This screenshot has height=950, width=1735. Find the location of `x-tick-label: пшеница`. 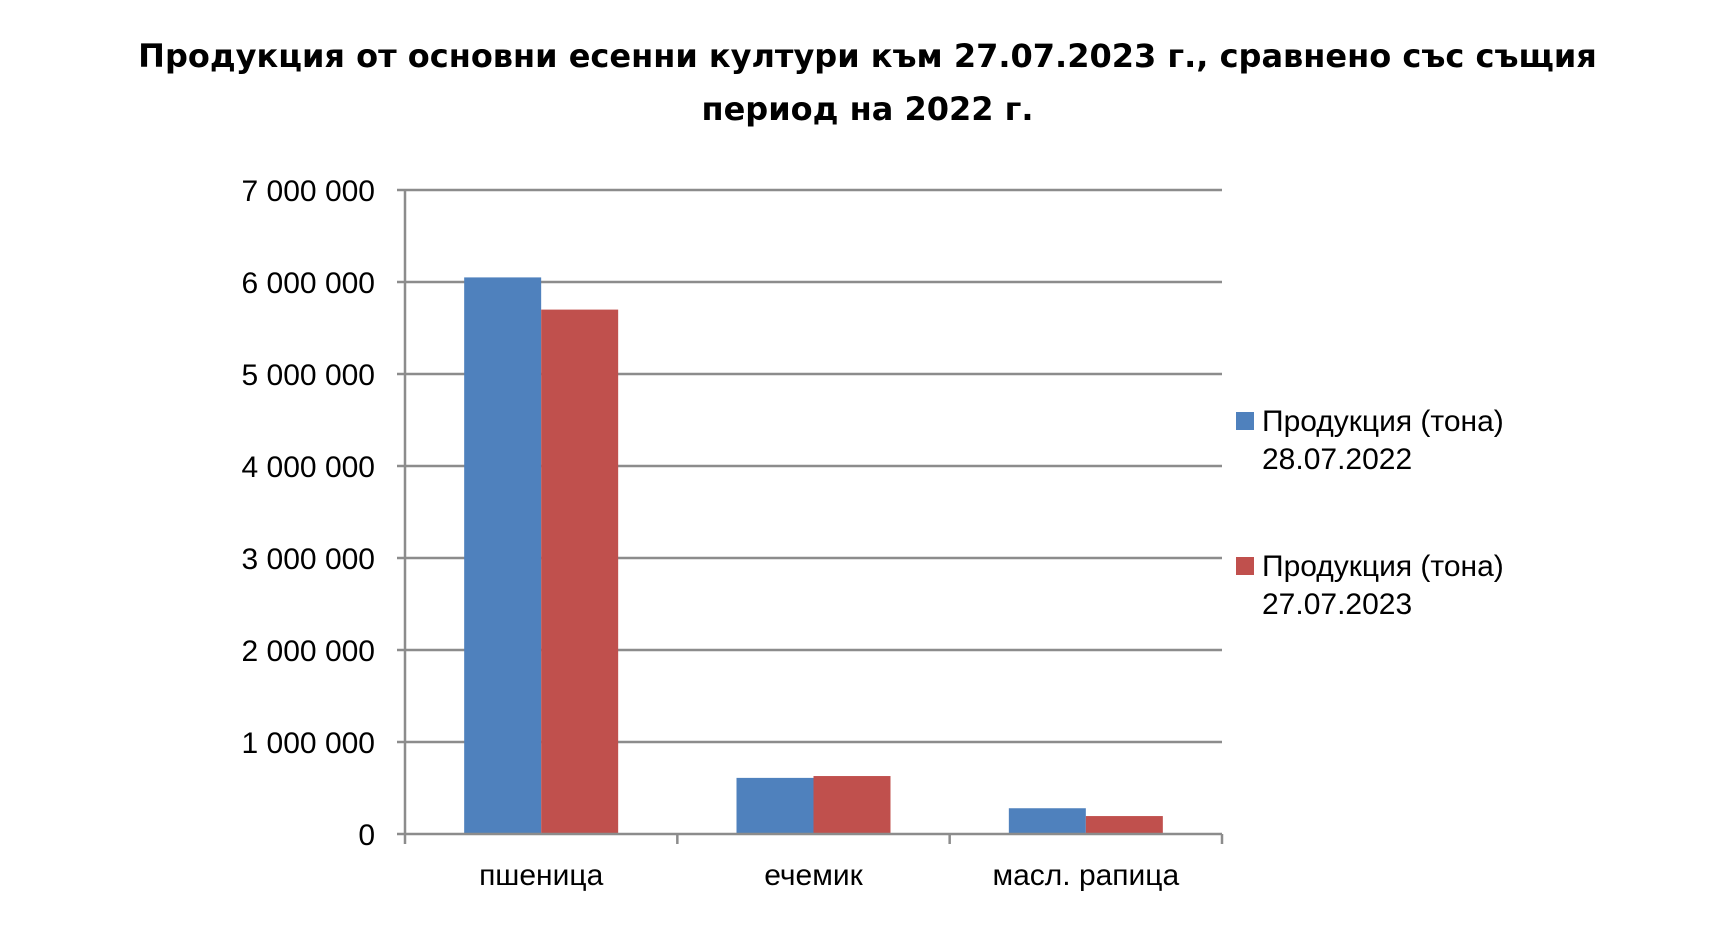

x-tick-label: пшеница is located at coordinates (541, 875).